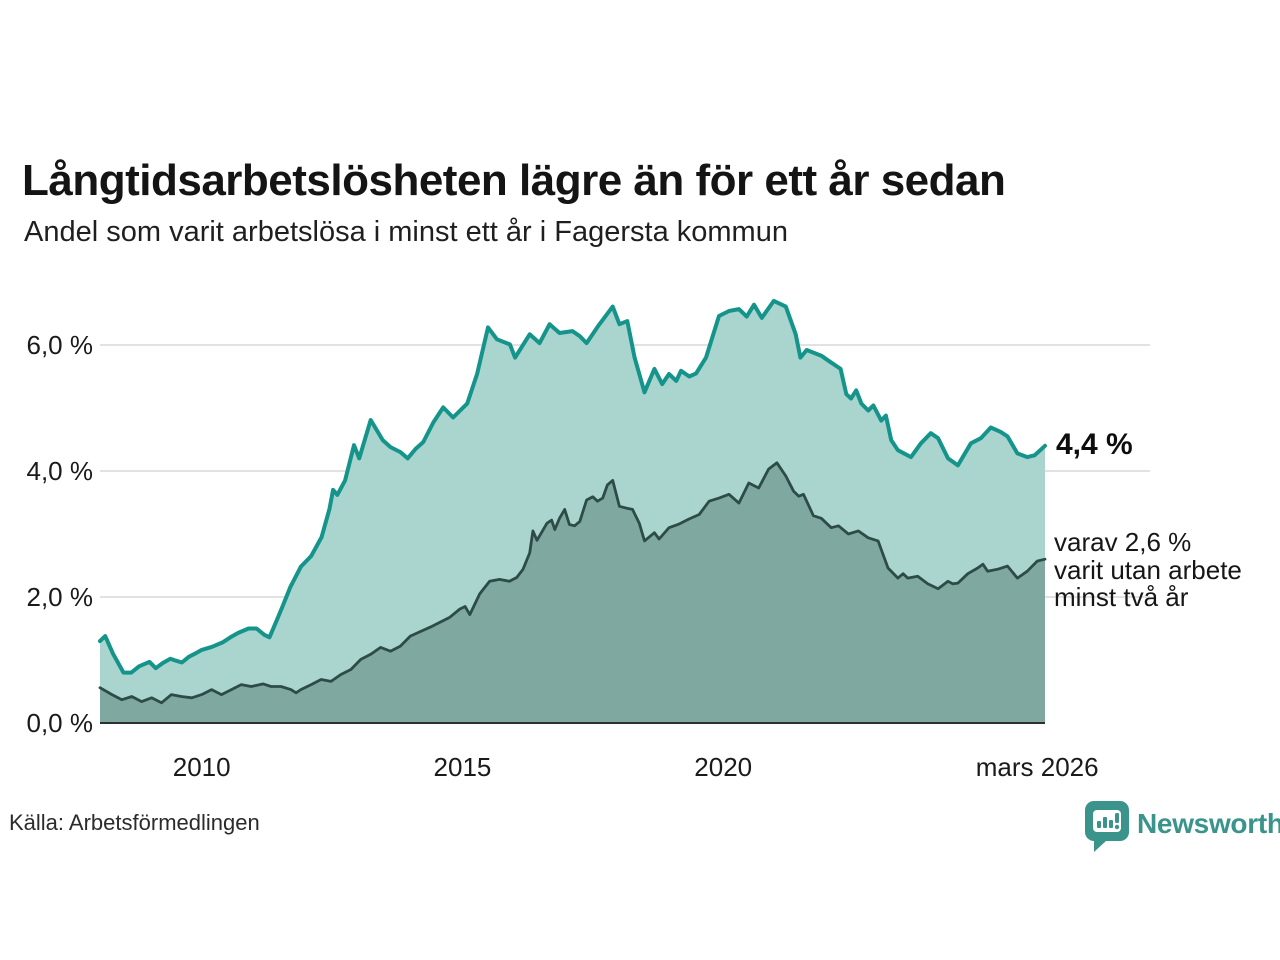  Describe the element at coordinates (1123, 542) in the screenshot. I see `secondary-annotation-line: varav 2,6 %` at that location.